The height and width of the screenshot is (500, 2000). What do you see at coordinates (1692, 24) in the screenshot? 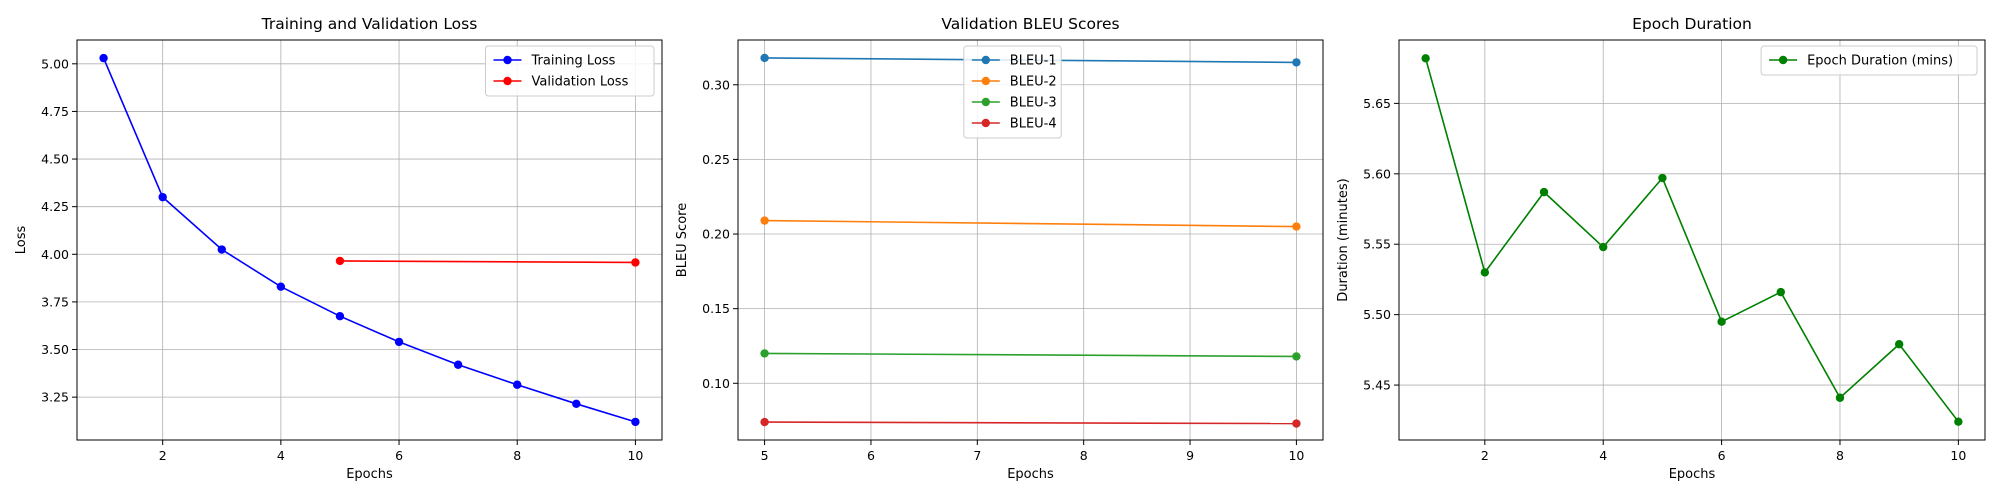
I see `chart-title: Epoch Duration` at bounding box center [1692, 24].